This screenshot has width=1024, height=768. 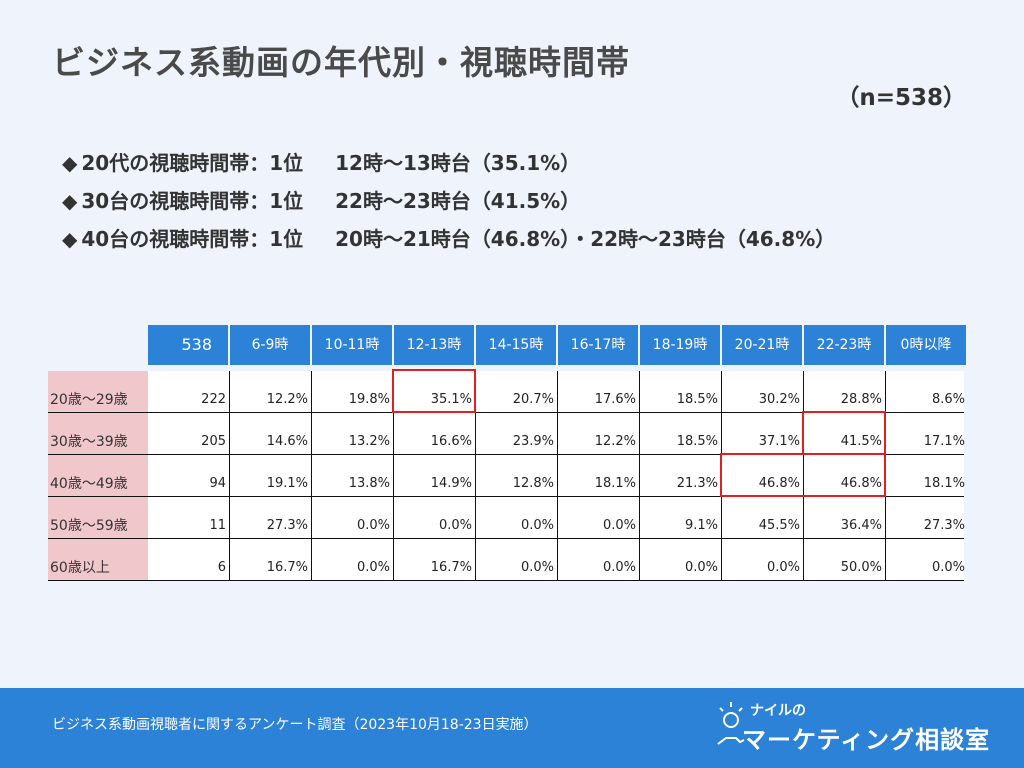 I want to click on summary-text: 40台の視聴時間帯：1位, so click(x=192, y=239).